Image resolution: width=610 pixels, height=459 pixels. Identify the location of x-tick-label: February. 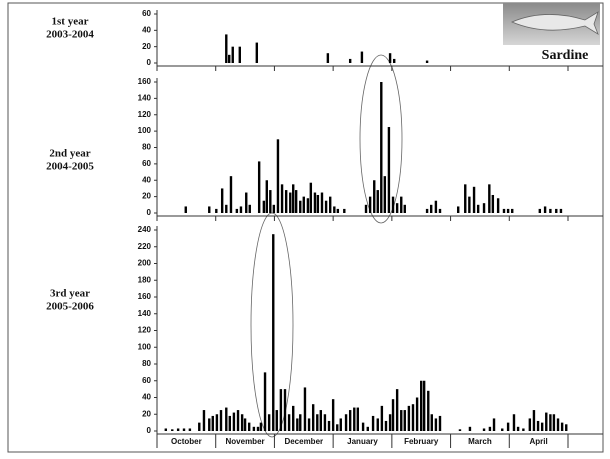
(421, 441).